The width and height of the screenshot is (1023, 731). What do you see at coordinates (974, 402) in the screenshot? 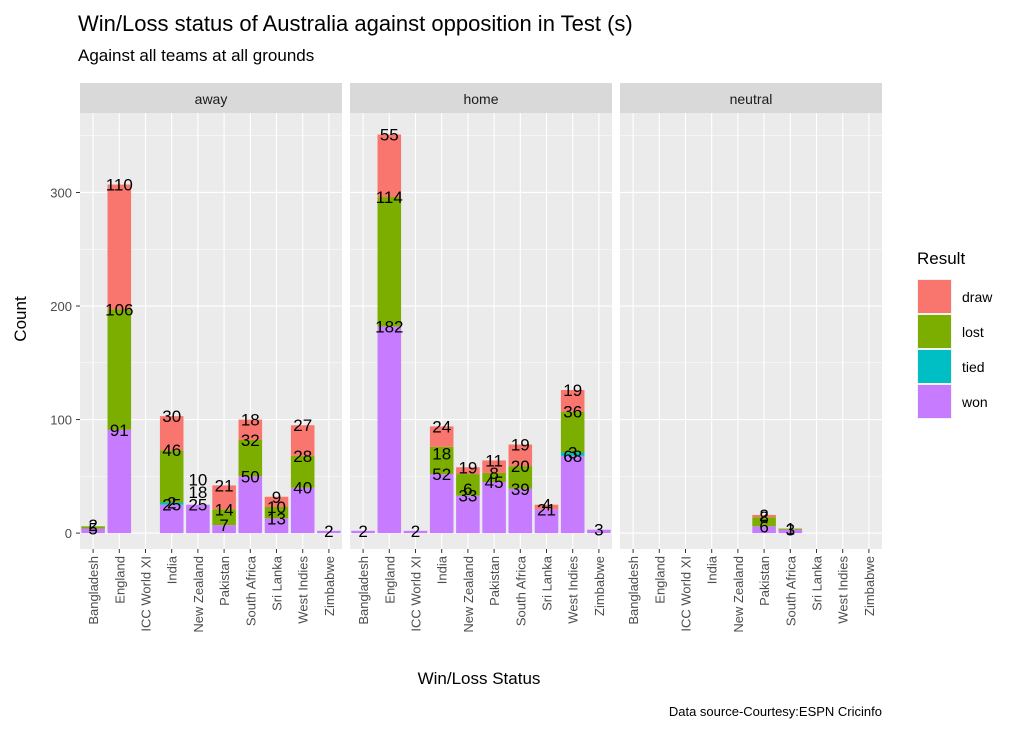
I see `legend-label-won: won` at bounding box center [974, 402].